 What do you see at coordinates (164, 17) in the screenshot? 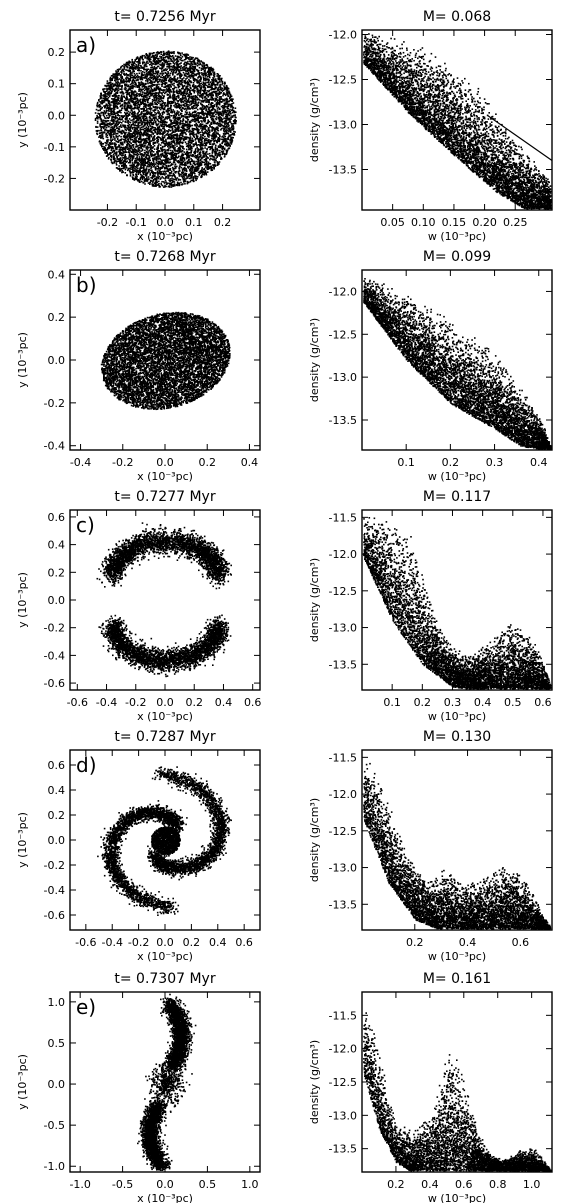
I see `chart-title: t= 0.7256 Myr` at bounding box center [164, 17].